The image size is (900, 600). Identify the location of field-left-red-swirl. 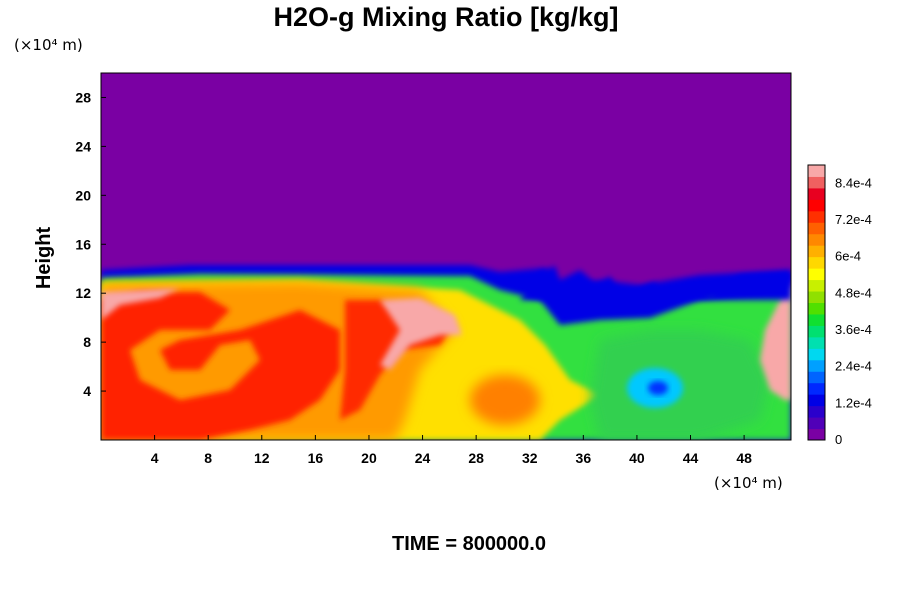
(220, 366).